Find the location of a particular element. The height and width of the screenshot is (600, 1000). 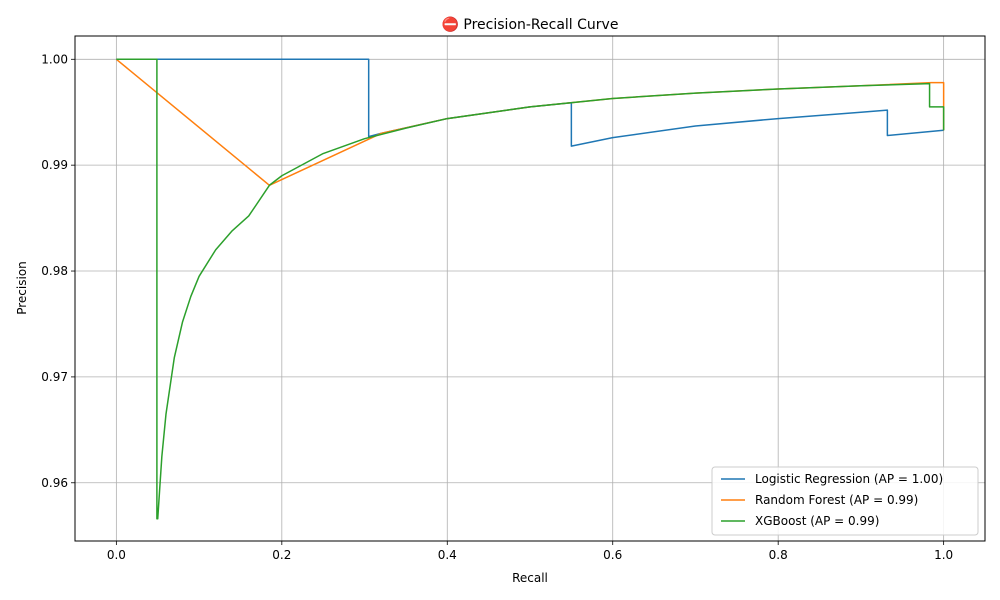

legend-label-2: XGBoost (AP = 0.99) is located at coordinates (817, 521).